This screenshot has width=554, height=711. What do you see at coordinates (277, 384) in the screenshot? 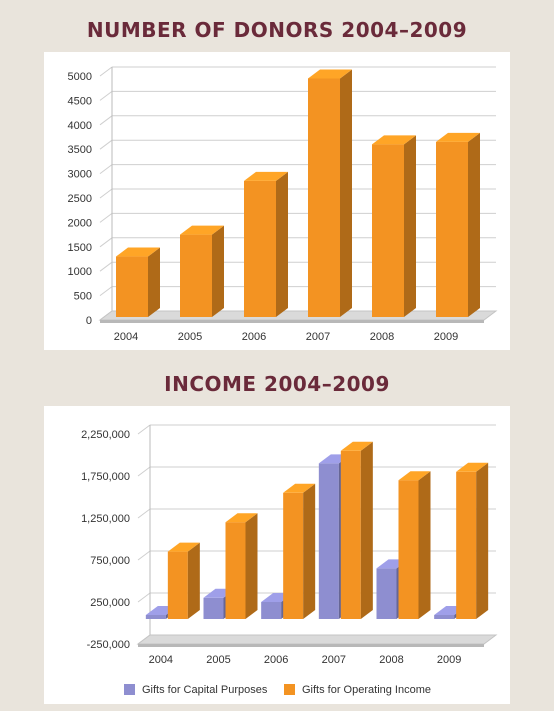
I see `income-chart-heading: INCOME 2004–2009` at bounding box center [277, 384].